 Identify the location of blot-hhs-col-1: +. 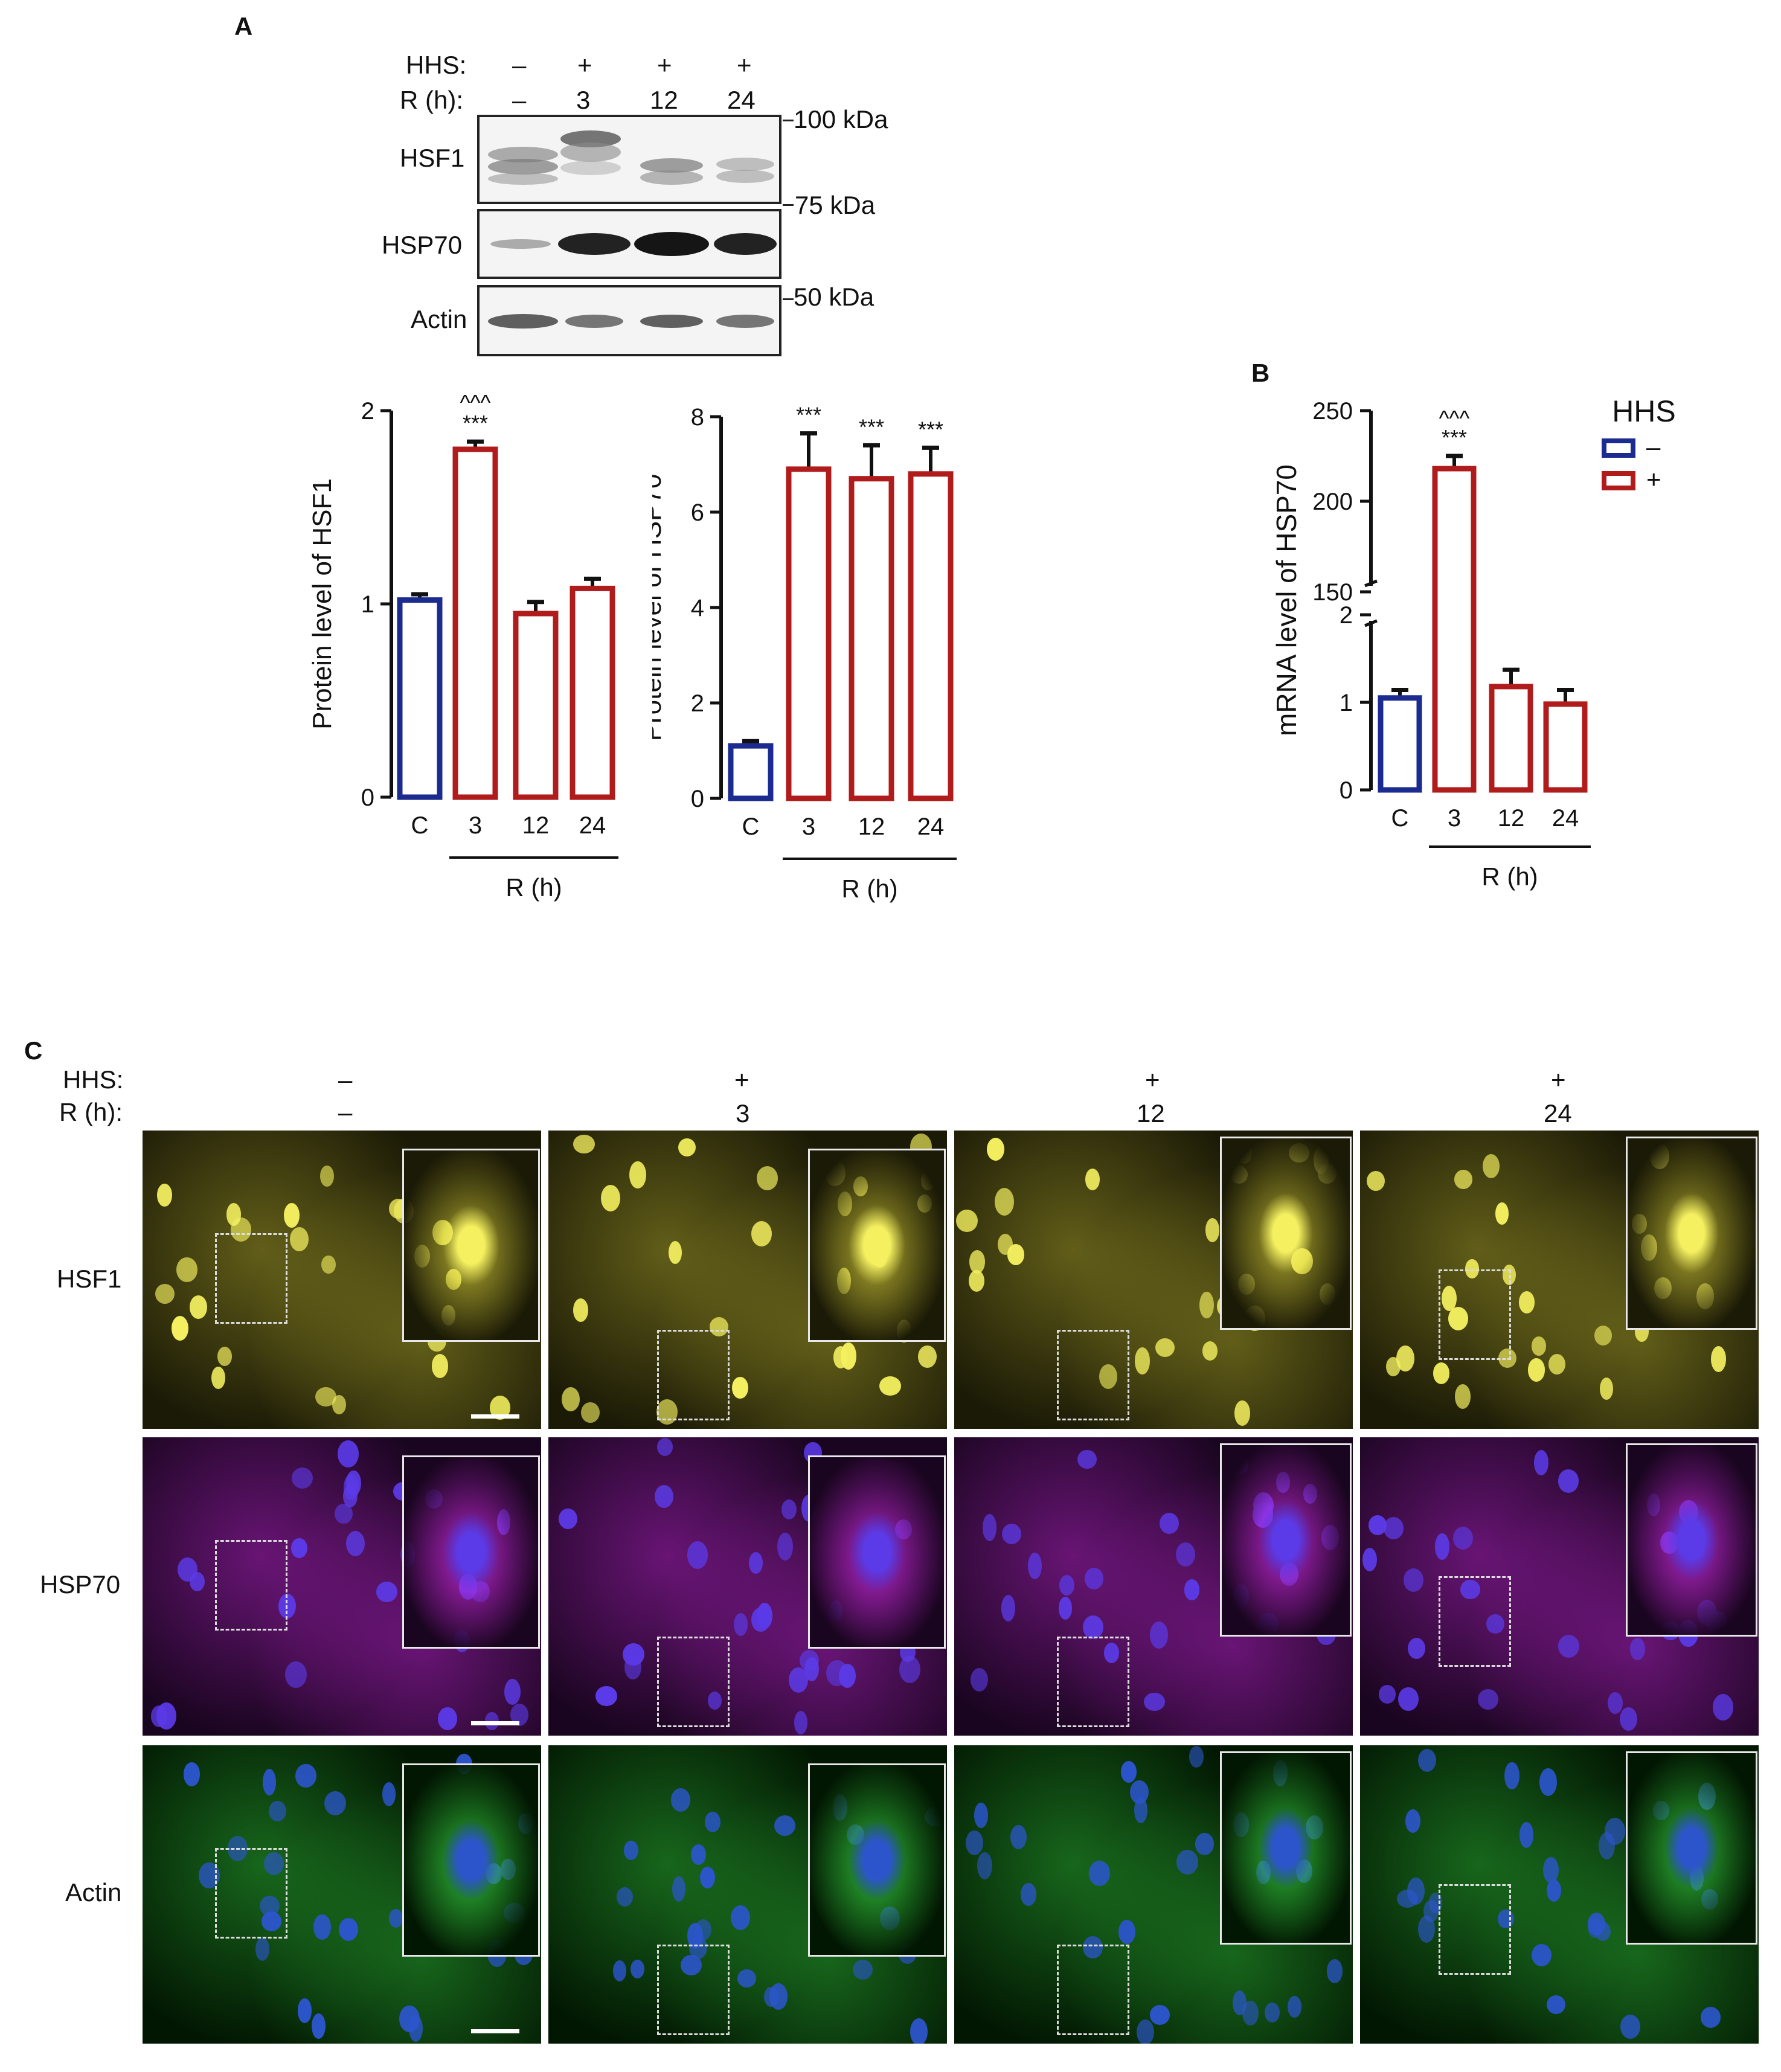
(584, 65).